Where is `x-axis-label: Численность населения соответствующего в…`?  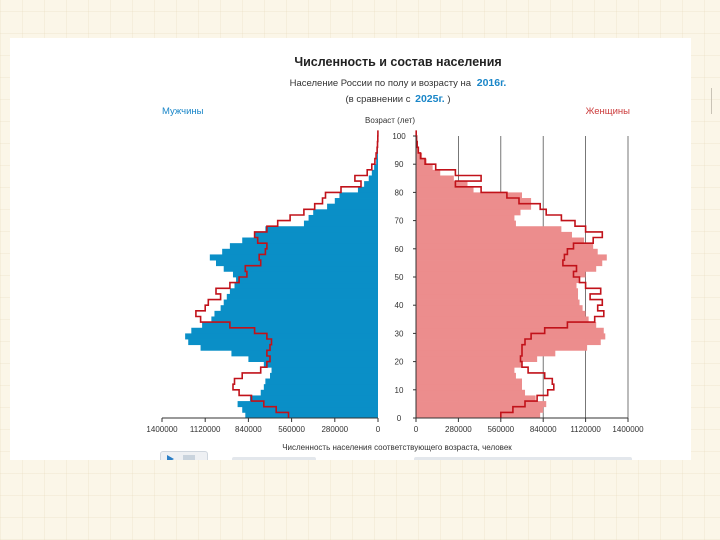
x-axis-label: Численность населения соответствующего в… is located at coordinates (397, 447).